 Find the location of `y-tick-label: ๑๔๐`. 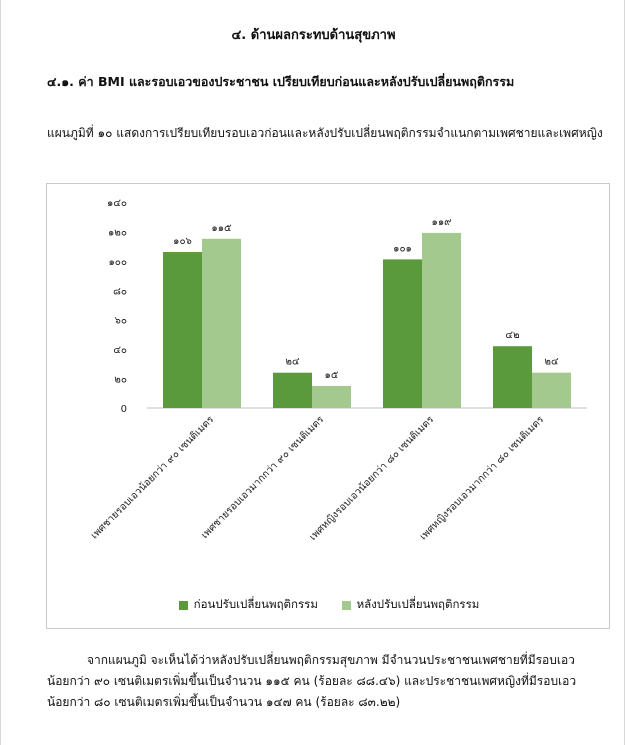

y-tick-label: ๑๔๐ is located at coordinates (117, 203).